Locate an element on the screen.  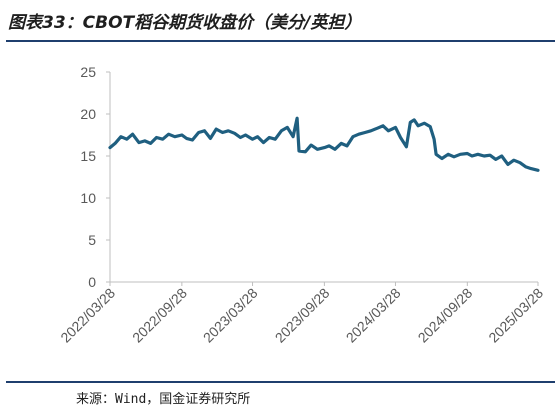
top-rule is located at coordinates (280, 41).